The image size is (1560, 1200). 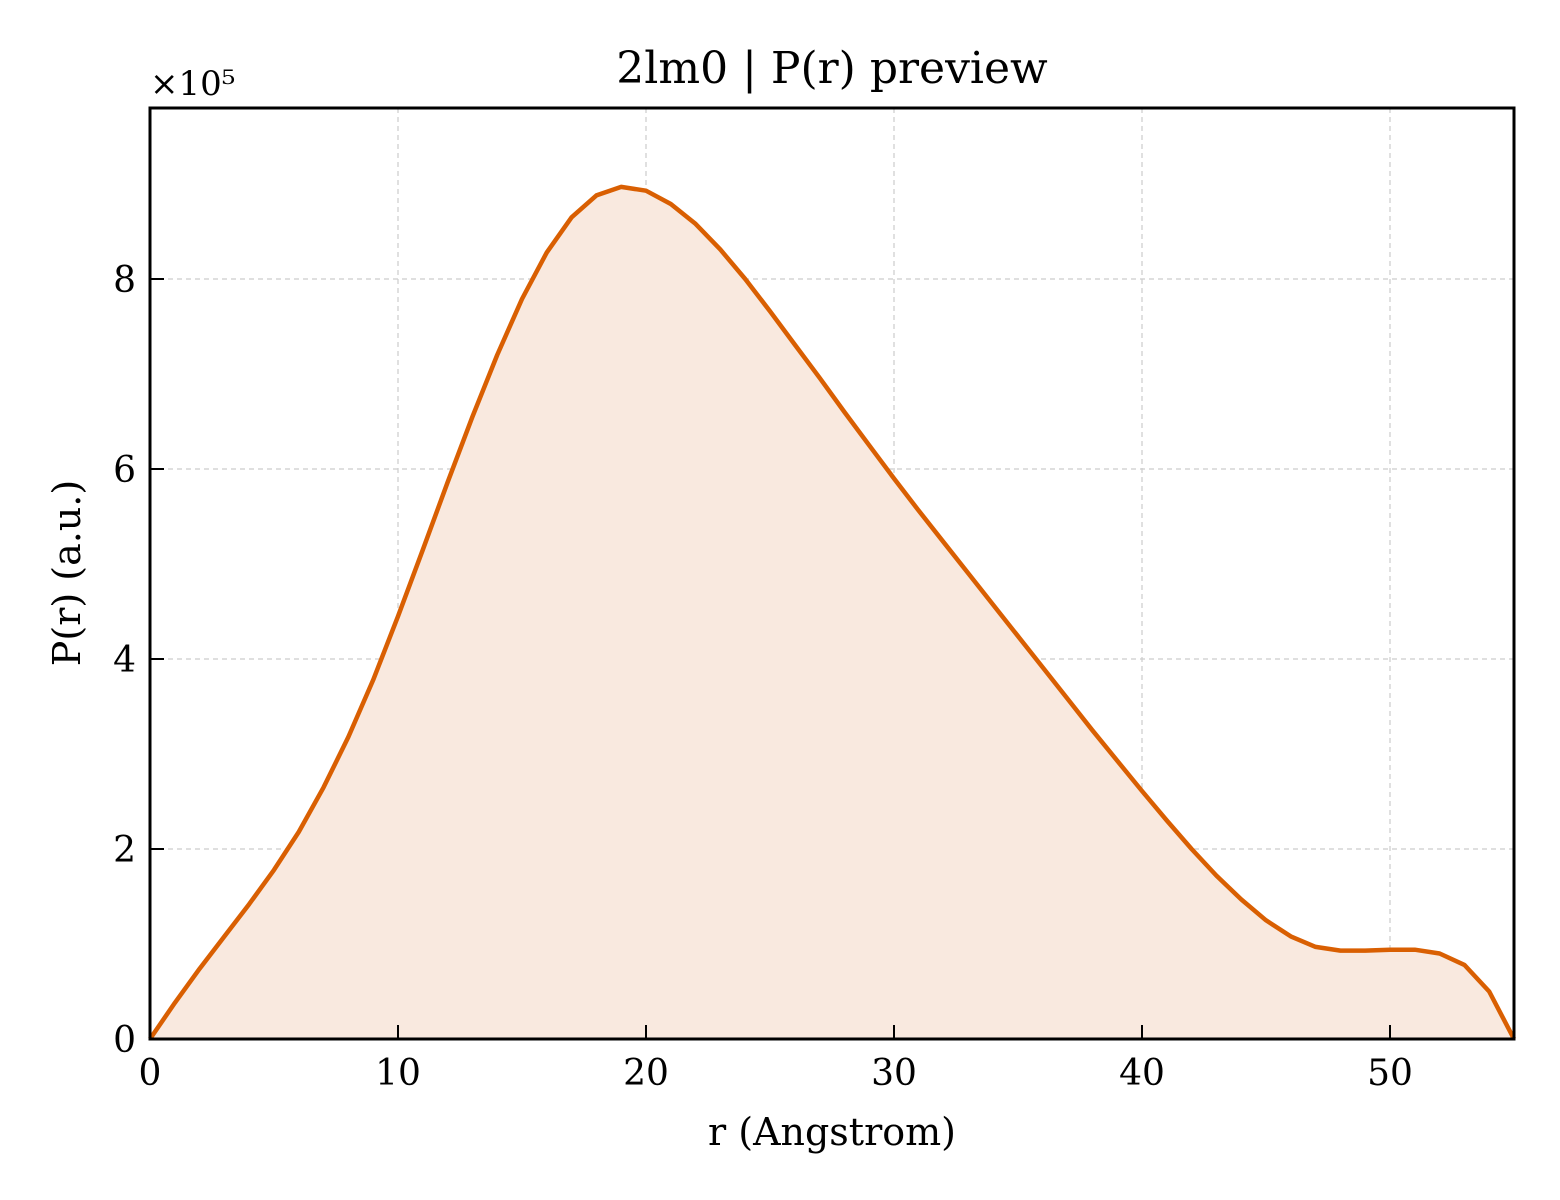 What do you see at coordinates (894, 1073) in the screenshot?
I see `x-tick-label: 30` at bounding box center [894, 1073].